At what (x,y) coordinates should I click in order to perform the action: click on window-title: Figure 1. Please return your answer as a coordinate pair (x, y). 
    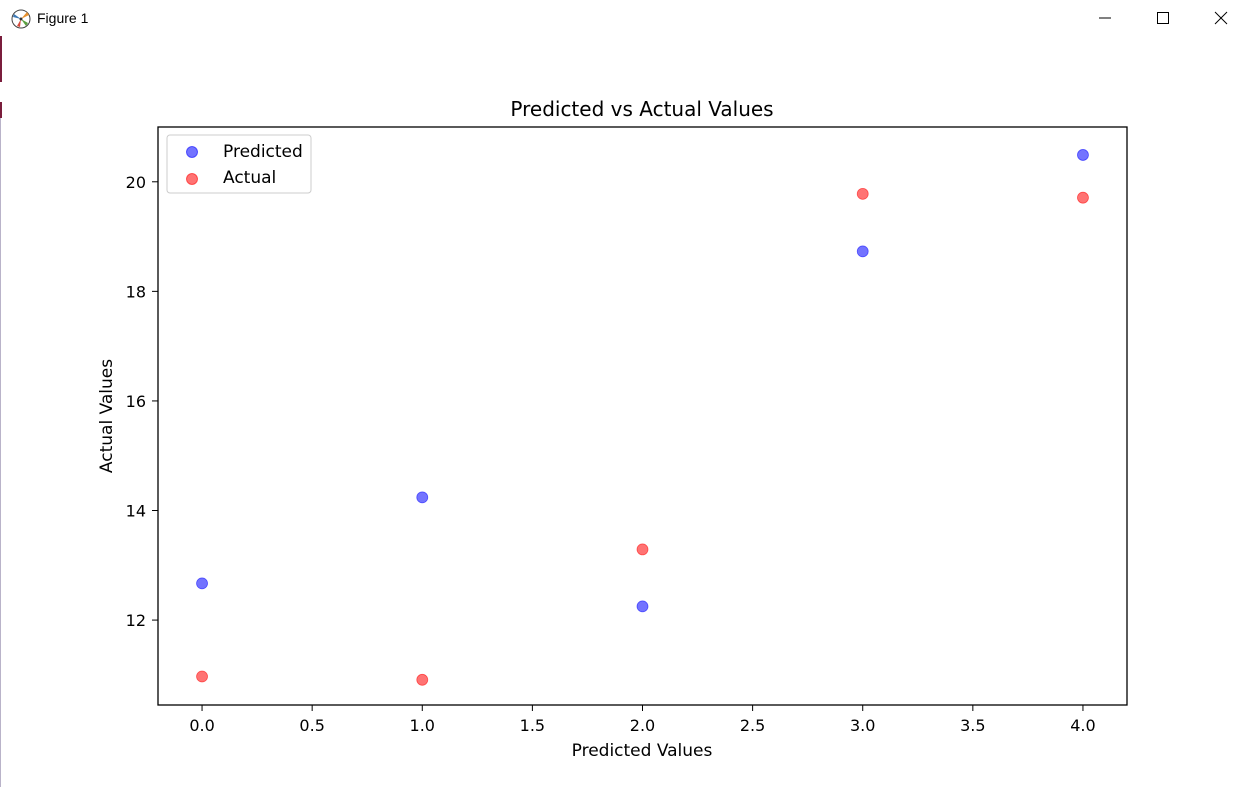
    Looking at the image, I should click on (63, 18).